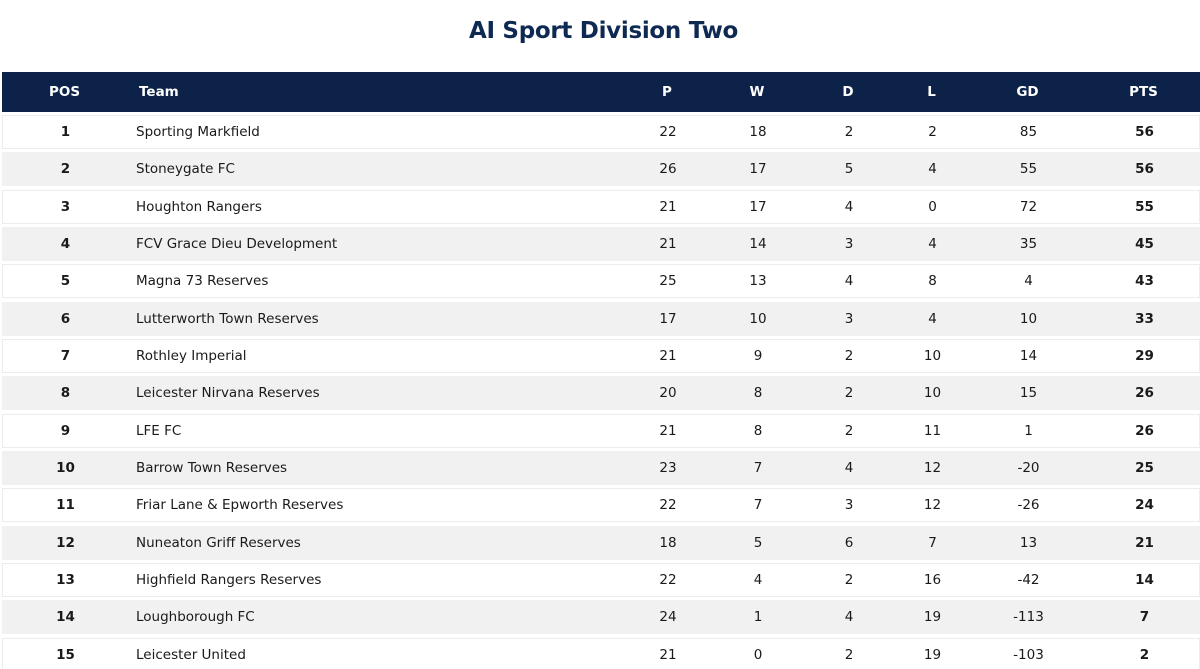  What do you see at coordinates (1028, 356) in the screenshot?
I see `cell-goal-difference: 14` at bounding box center [1028, 356].